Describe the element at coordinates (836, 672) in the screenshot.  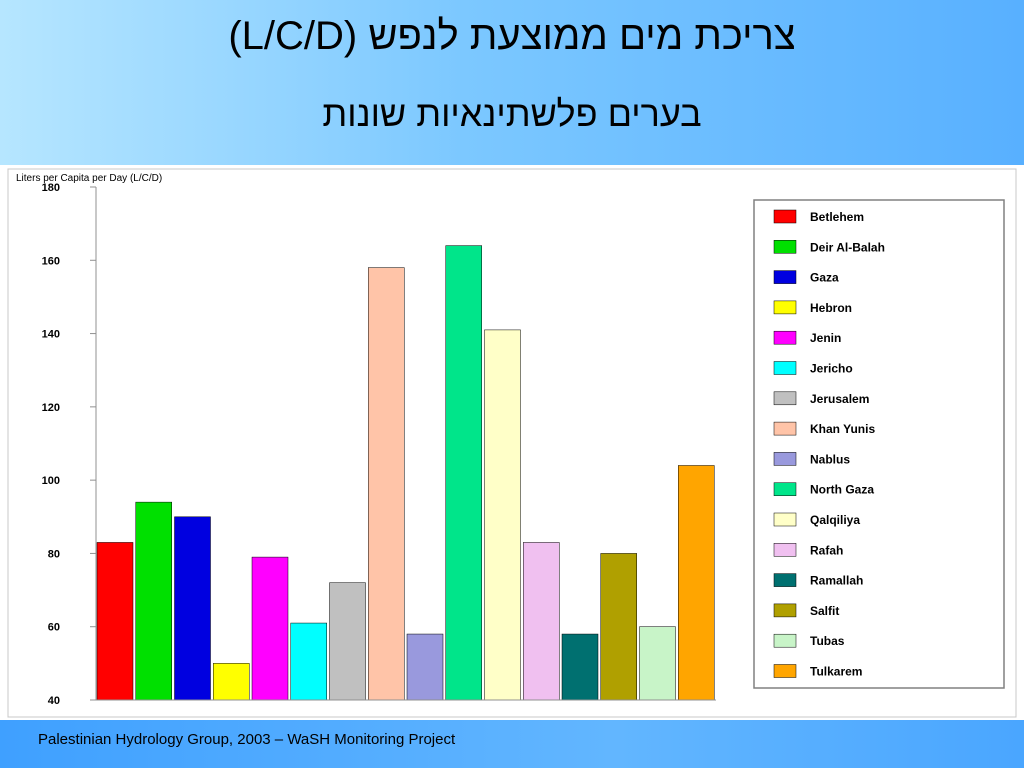
I see `legend-entry: Tulkarem` at that location.